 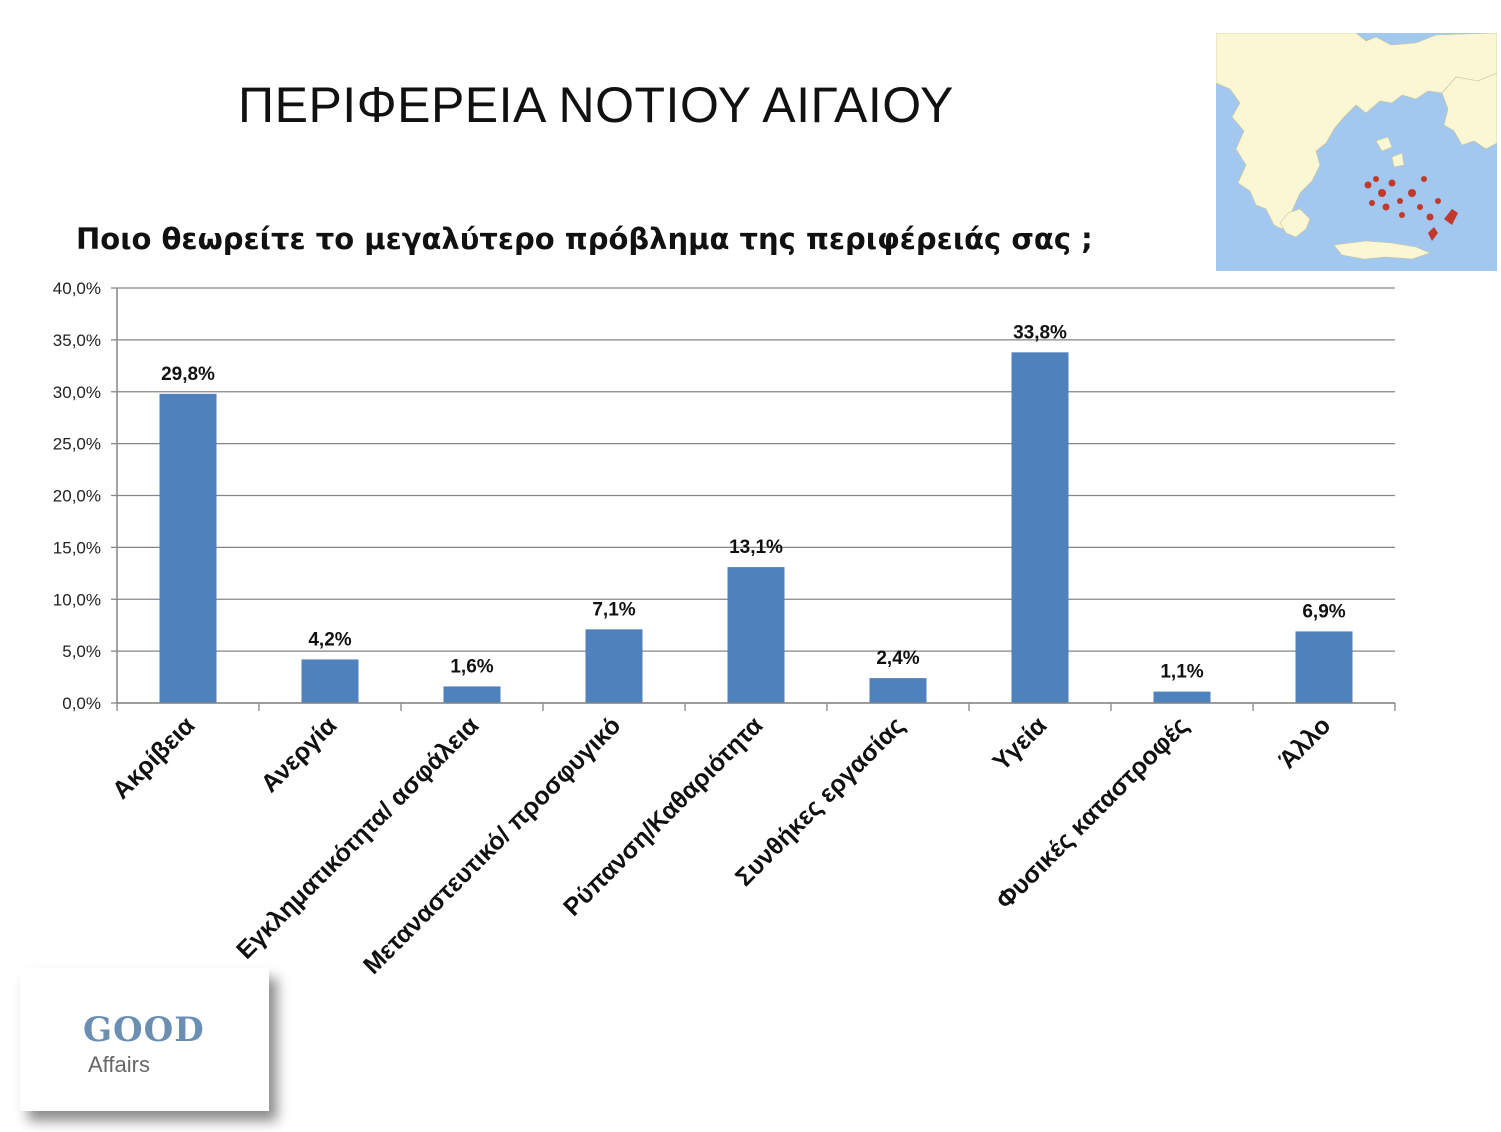 I want to click on greece-map, so click(x=1356, y=152).